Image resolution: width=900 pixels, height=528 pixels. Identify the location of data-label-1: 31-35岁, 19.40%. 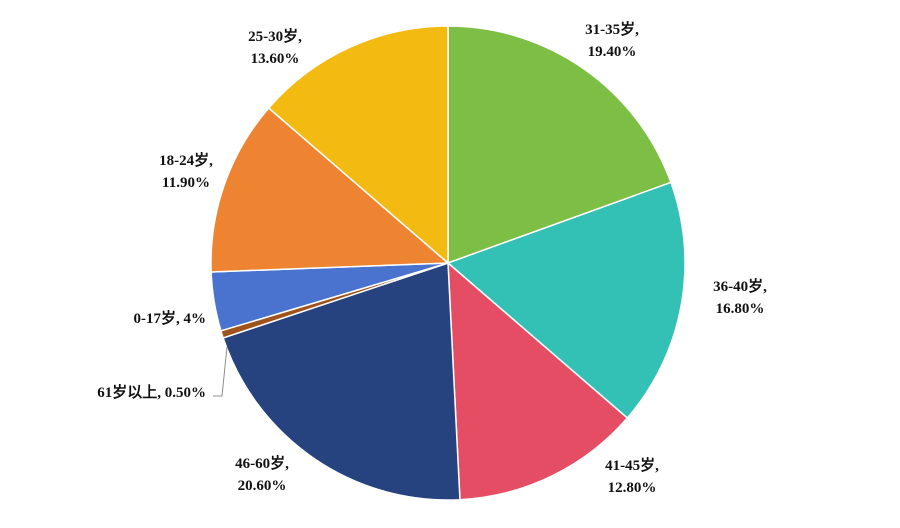
(612, 40).